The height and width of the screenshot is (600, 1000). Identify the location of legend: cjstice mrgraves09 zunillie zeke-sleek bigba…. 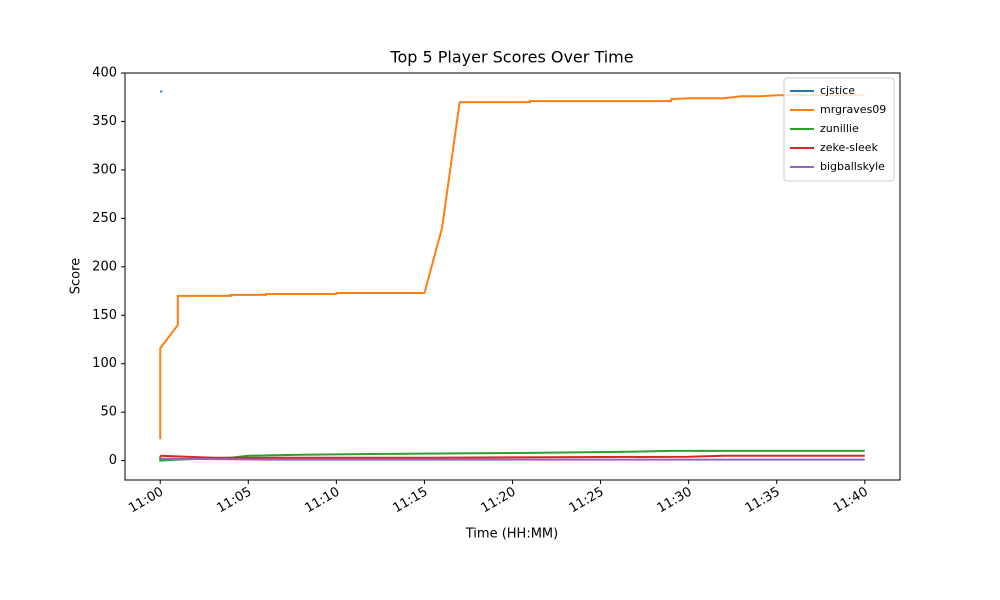
(839, 129).